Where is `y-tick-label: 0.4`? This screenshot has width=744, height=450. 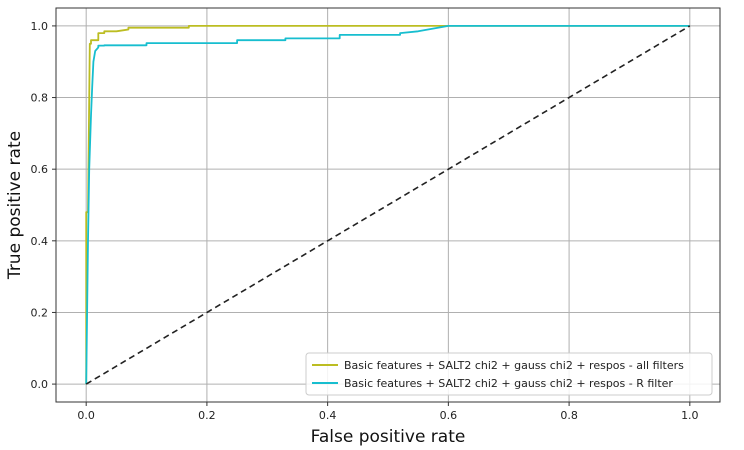
y-tick-label: 0.4 is located at coordinates (40, 241).